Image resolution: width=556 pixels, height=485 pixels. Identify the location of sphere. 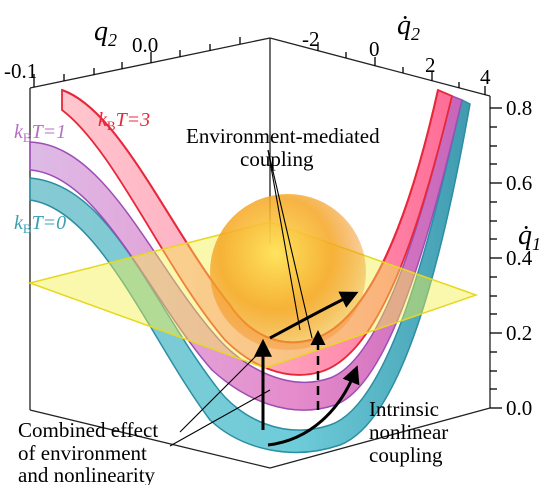
(288, 272).